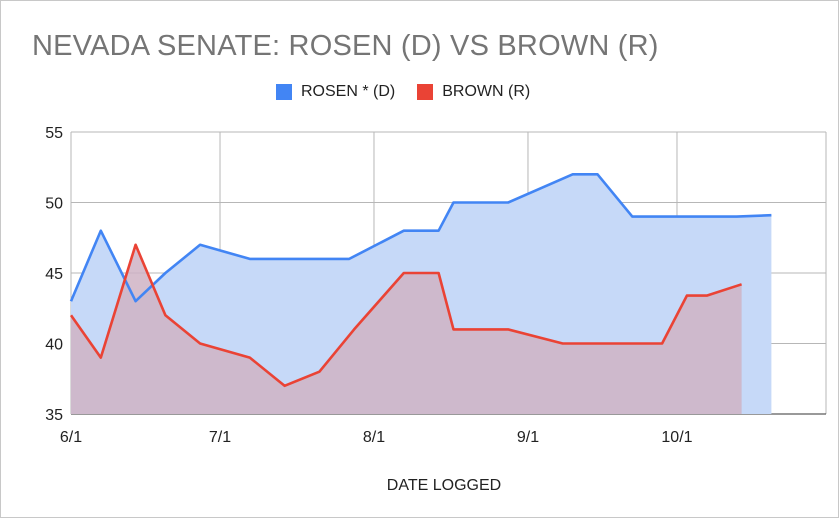  What do you see at coordinates (676, 437) in the screenshot?
I see `x-tick-label: 10/1` at bounding box center [676, 437].